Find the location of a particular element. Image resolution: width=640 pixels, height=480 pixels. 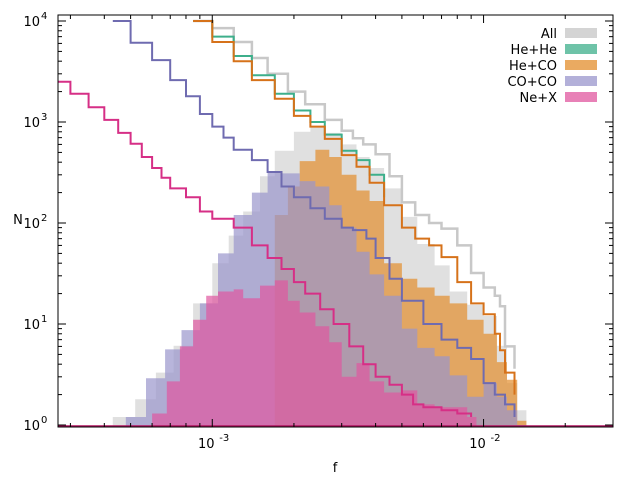

y-axis-label: N is located at coordinates (18, 220).